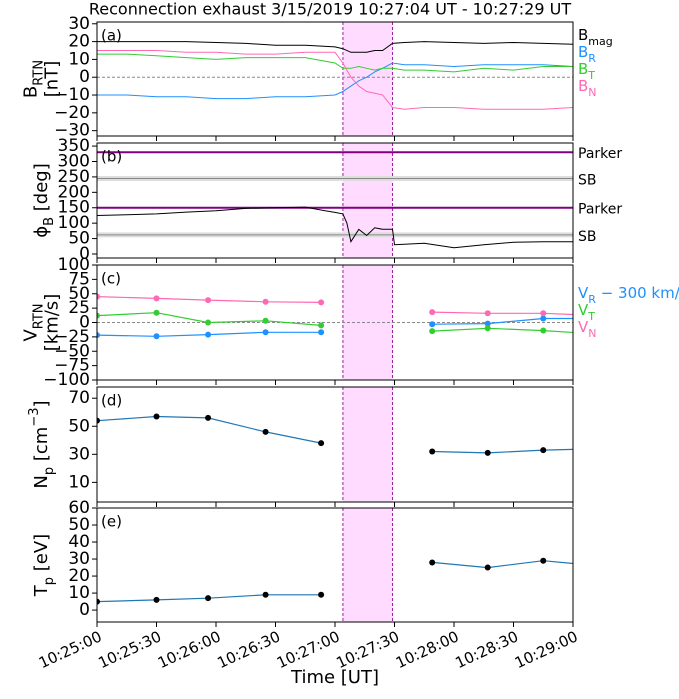 This screenshot has width=679, height=699. I want to click on x-tick-label: 10:25:00, so click(70, 649).